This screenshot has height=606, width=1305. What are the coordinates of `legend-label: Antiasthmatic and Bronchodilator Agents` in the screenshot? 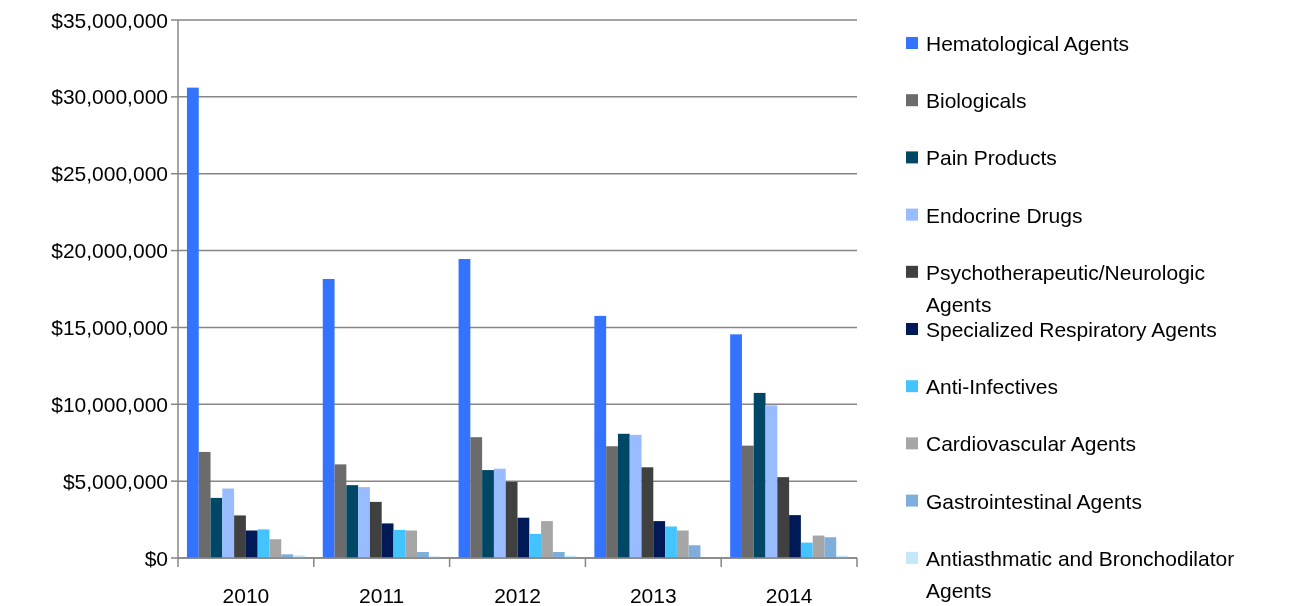 It's located at (1080, 574).